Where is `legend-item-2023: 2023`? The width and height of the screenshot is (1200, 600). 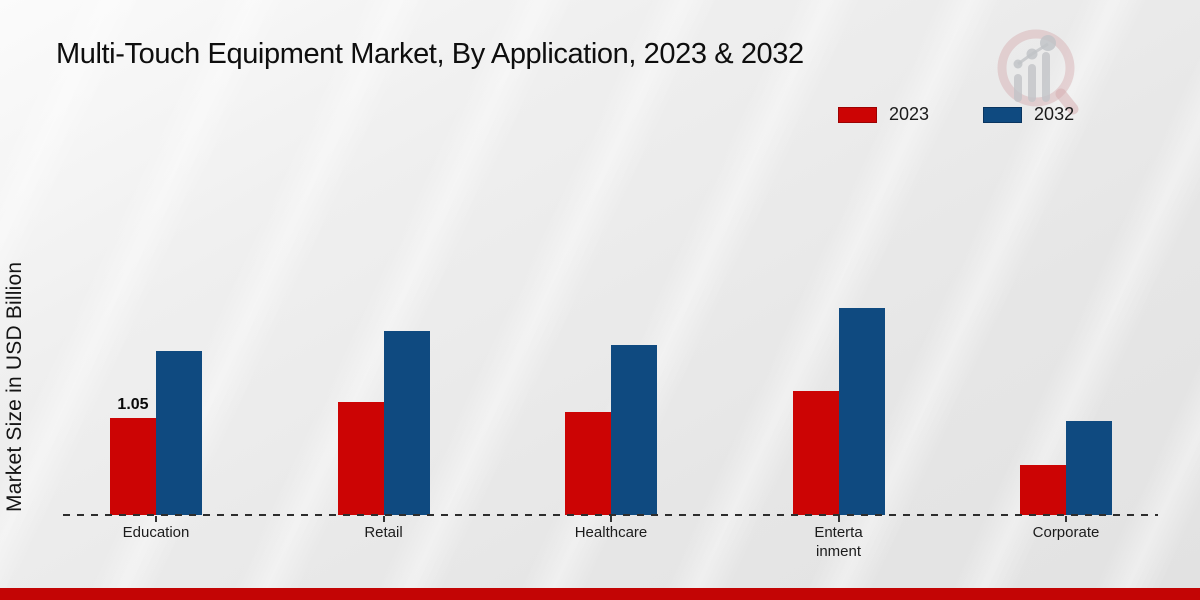 legend-item-2023: 2023 is located at coordinates (883, 114).